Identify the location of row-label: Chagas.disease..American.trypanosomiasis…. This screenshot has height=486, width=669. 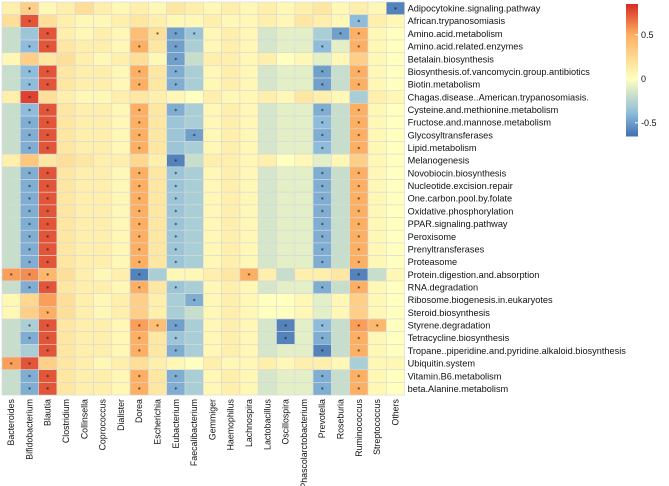
(498, 97).